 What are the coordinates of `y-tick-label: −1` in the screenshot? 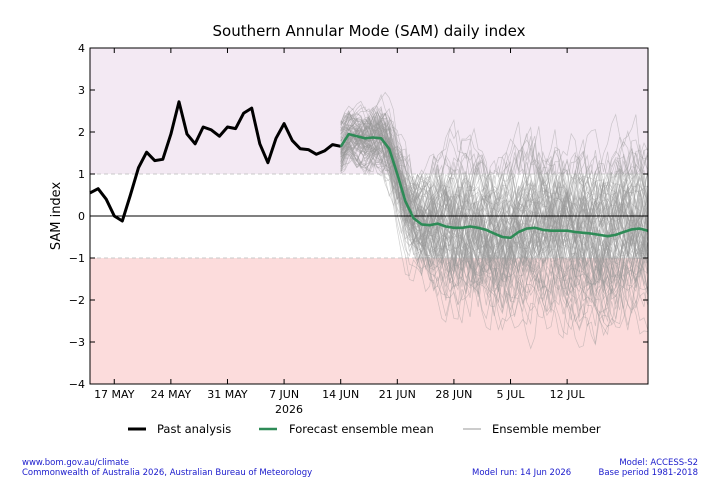 It's located at (77, 258).